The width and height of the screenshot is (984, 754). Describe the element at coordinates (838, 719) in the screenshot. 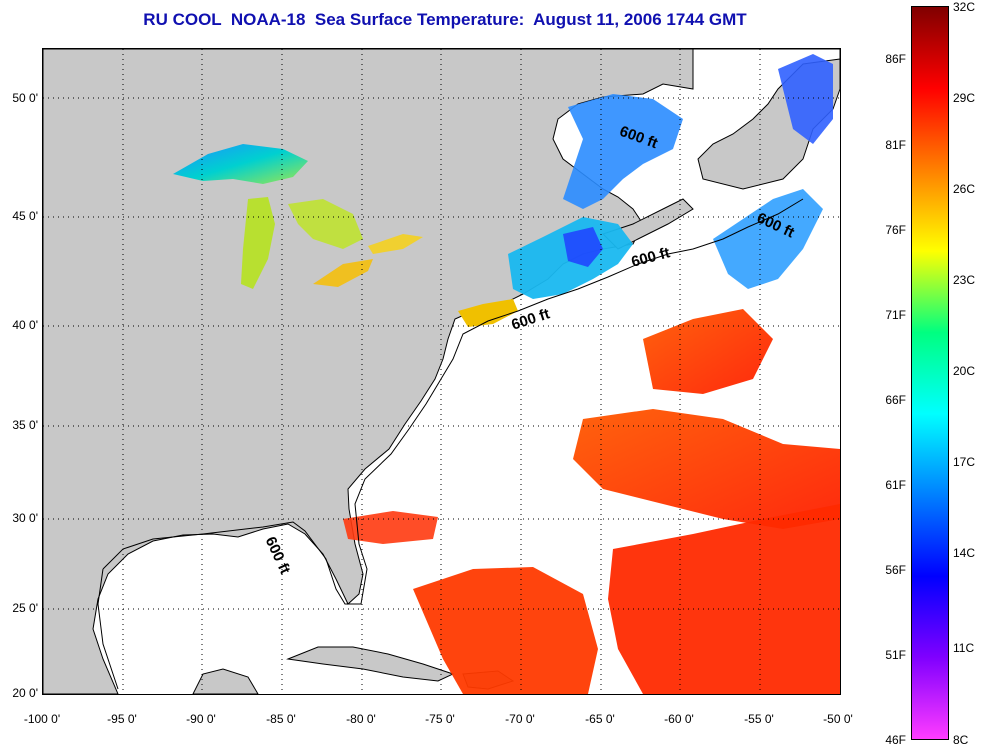

I see `lon-label: -50 0'` at that location.